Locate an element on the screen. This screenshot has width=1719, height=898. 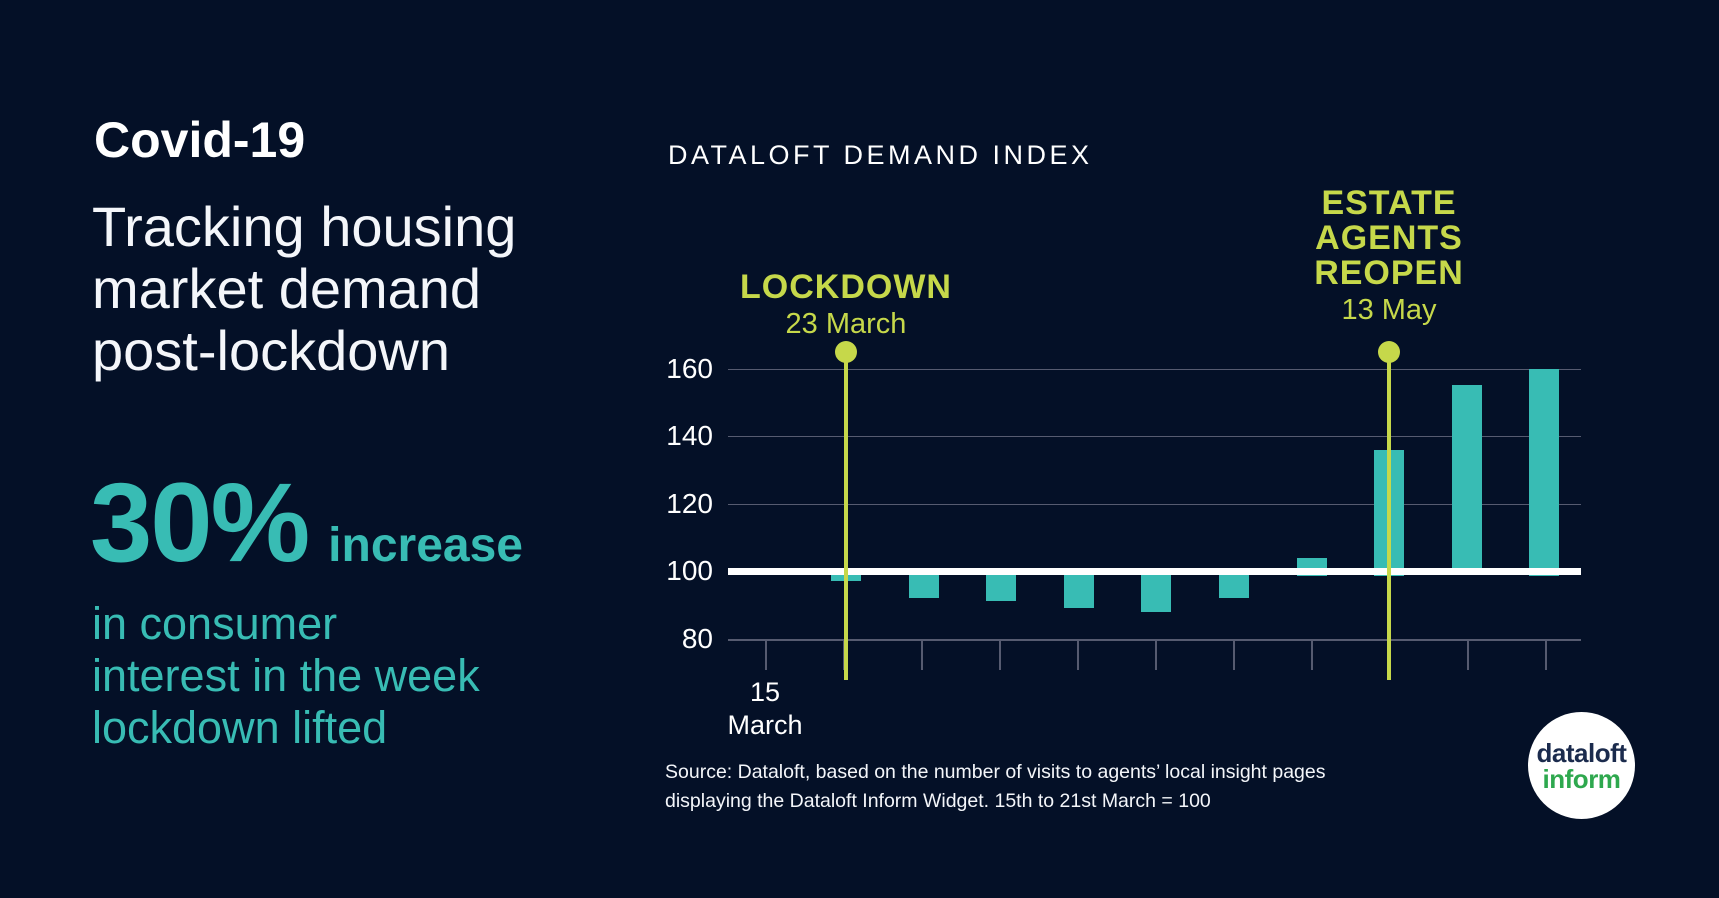
dataloft-inform-logo: dataloft inform is located at coordinates (1581, 765).